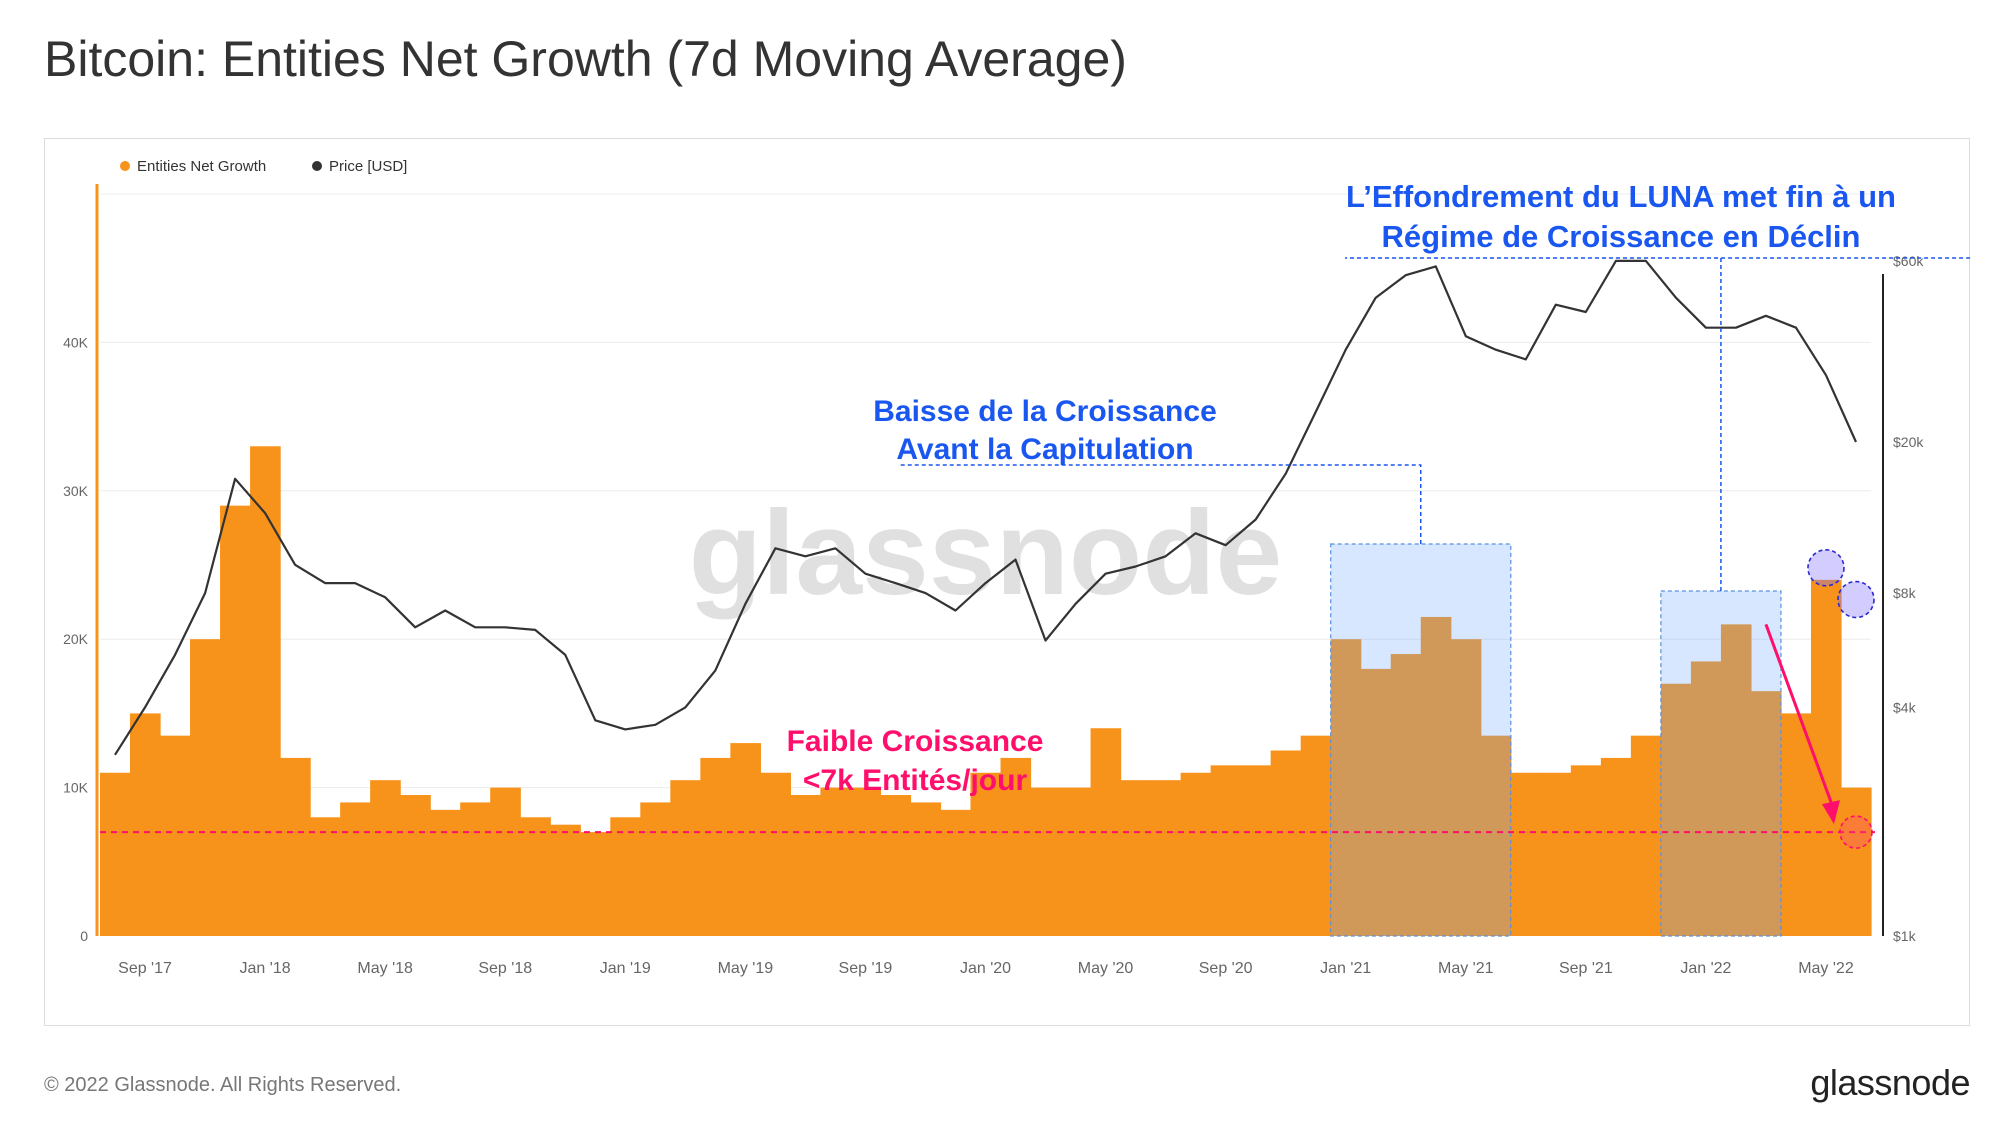  Describe the element at coordinates (1345, 968) in the screenshot. I see `x-tick-label: Jan '21` at that location.